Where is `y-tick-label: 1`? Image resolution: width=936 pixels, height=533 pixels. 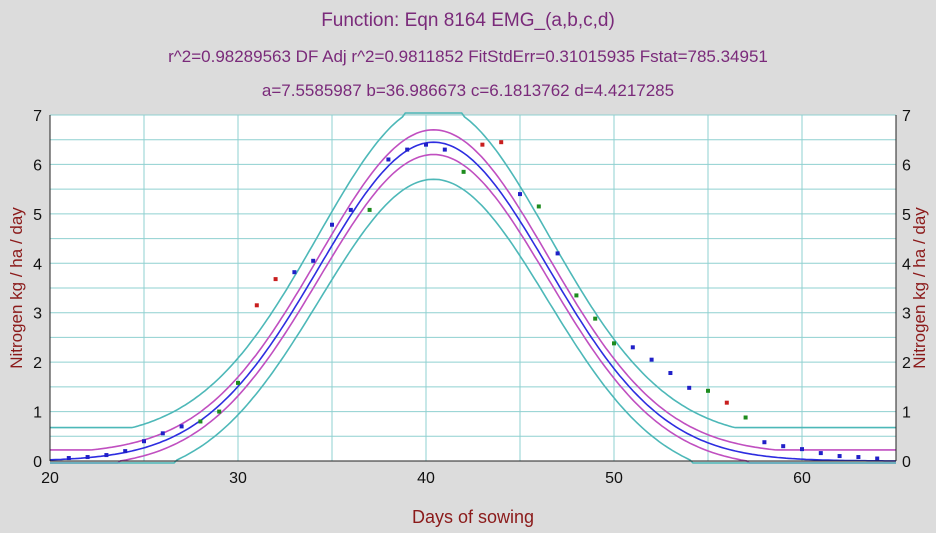
y-tick-label: 1 is located at coordinates (37, 413).